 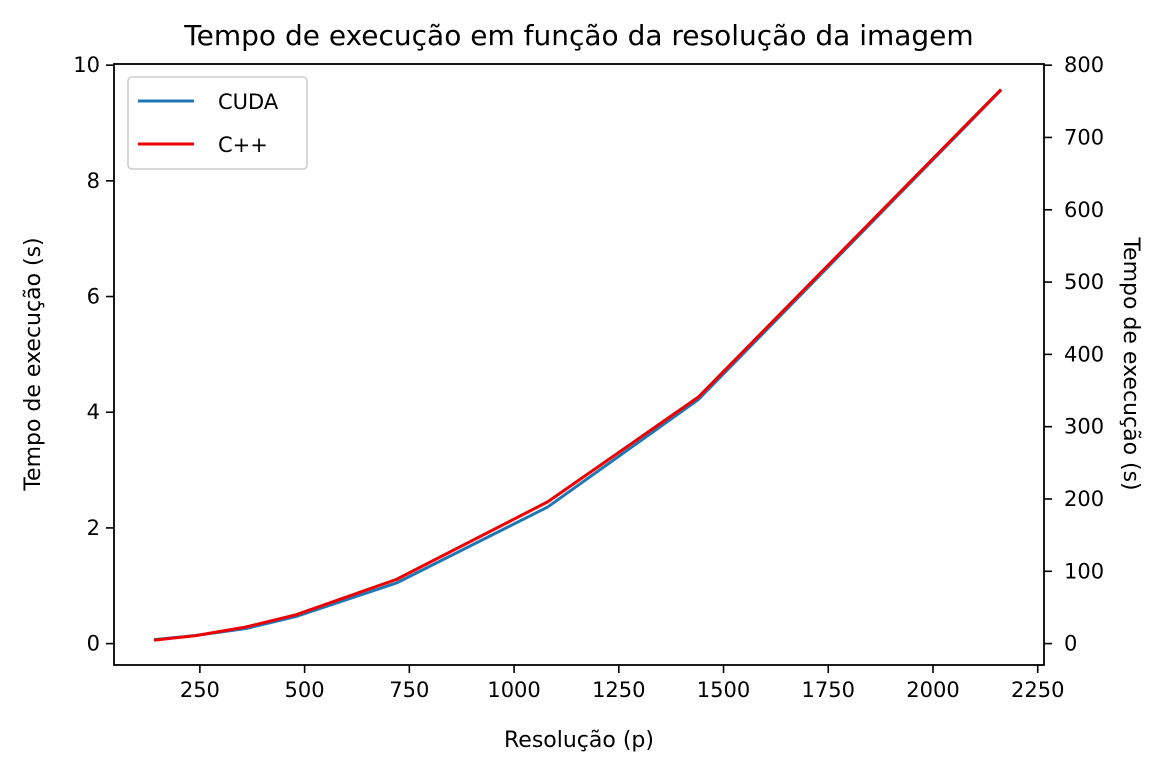 What do you see at coordinates (93, 354) in the screenshot?
I see `y-axis-ticks: 0 2 4 6 8 10` at bounding box center [93, 354].